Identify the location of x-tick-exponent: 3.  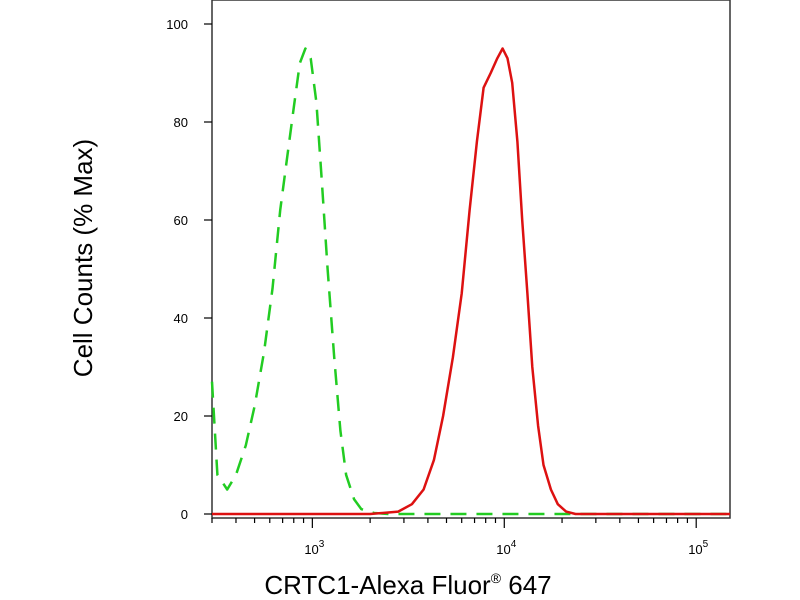
(322, 544).